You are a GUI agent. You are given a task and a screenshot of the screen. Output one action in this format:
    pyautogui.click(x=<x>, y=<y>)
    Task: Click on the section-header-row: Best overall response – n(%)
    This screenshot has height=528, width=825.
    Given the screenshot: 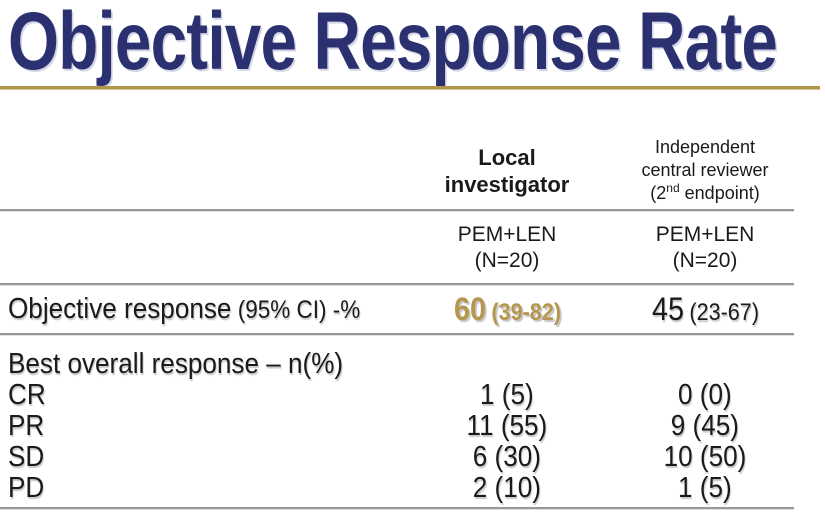 What is the action you would take?
    pyautogui.click(x=397, y=364)
    